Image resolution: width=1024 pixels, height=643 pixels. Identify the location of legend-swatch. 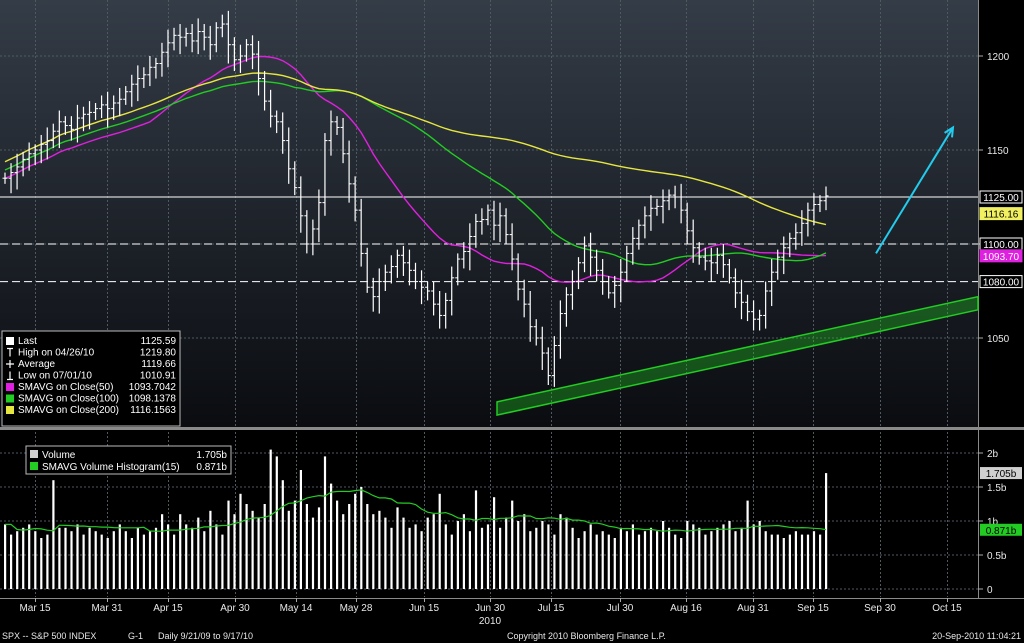
(10, 398).